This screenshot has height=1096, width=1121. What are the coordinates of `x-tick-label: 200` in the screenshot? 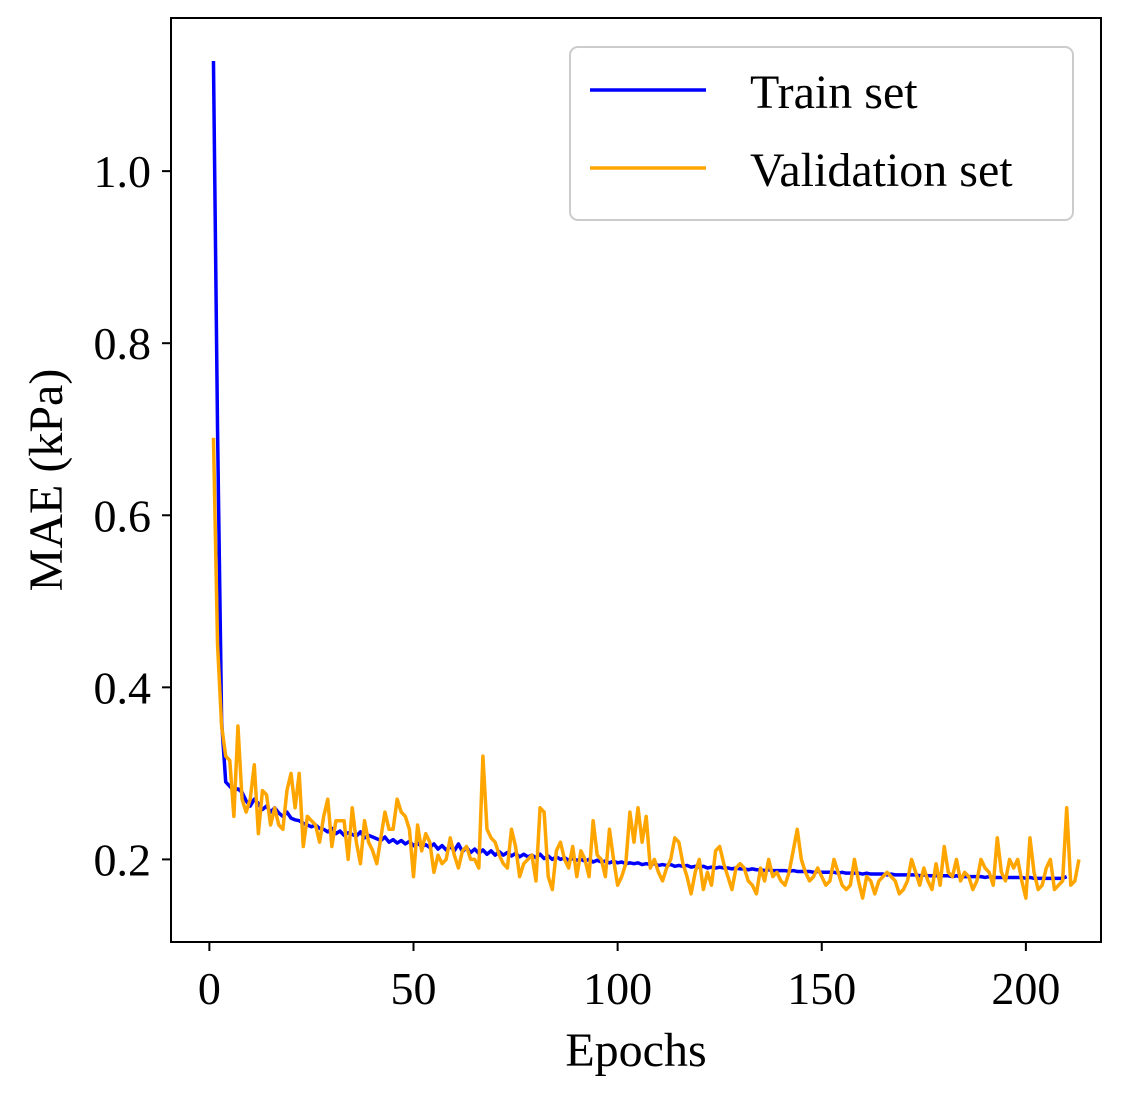 It's located at (1025, 988).